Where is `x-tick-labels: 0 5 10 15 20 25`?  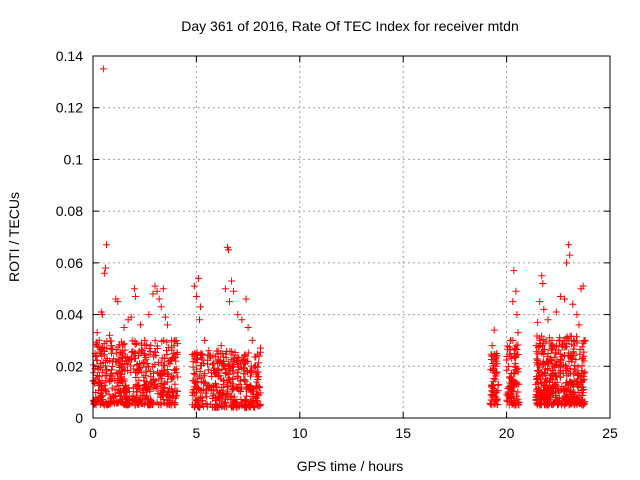 x-tick-labels: 0 5 10 15 20 25 is located at coordinates (353, 433).